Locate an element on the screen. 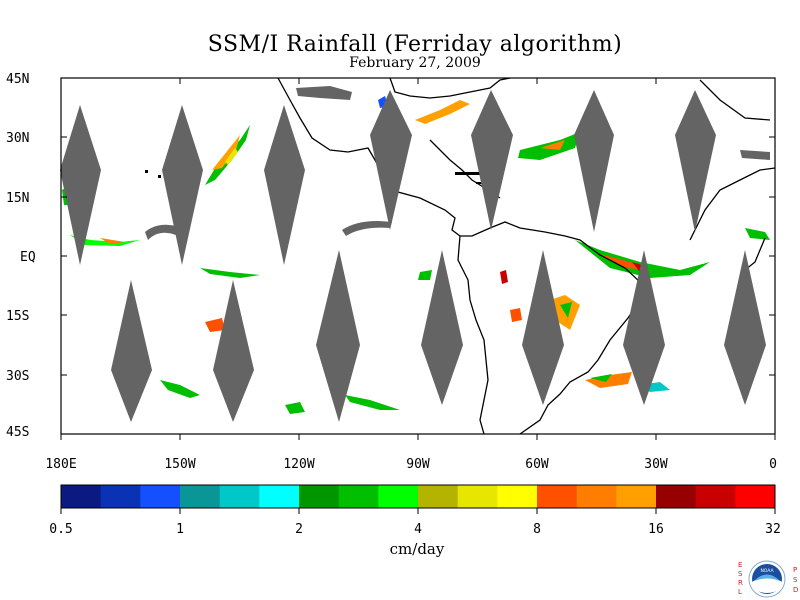 This screenshot has height=600, width=800. colorbar is located at coordinates (418, 499).